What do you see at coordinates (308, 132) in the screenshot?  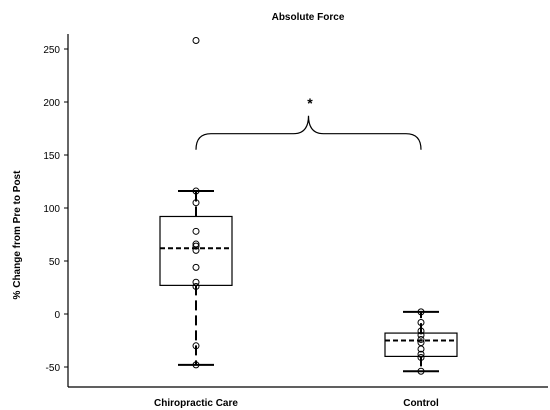 I see `significance-bracket` at bounding box center [308, 132].